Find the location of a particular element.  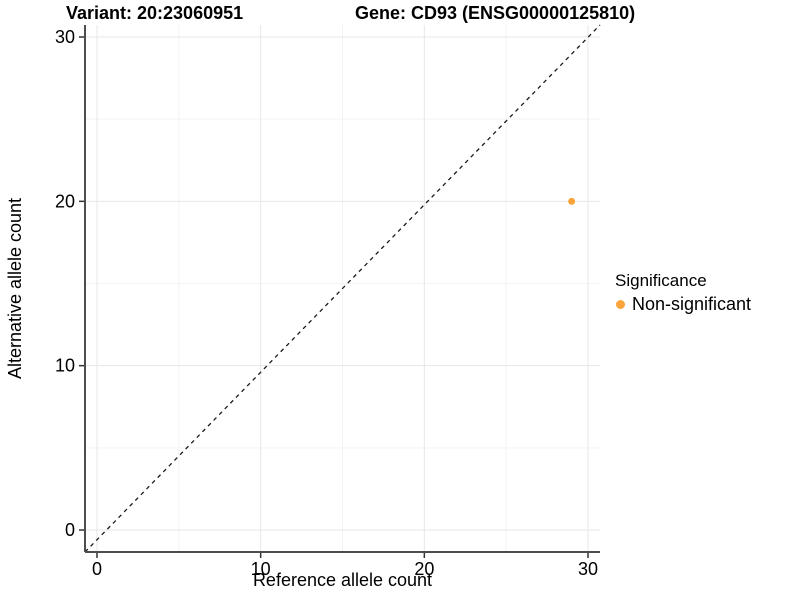

y-tick-label: 0 is located at coordinates (70, 530).